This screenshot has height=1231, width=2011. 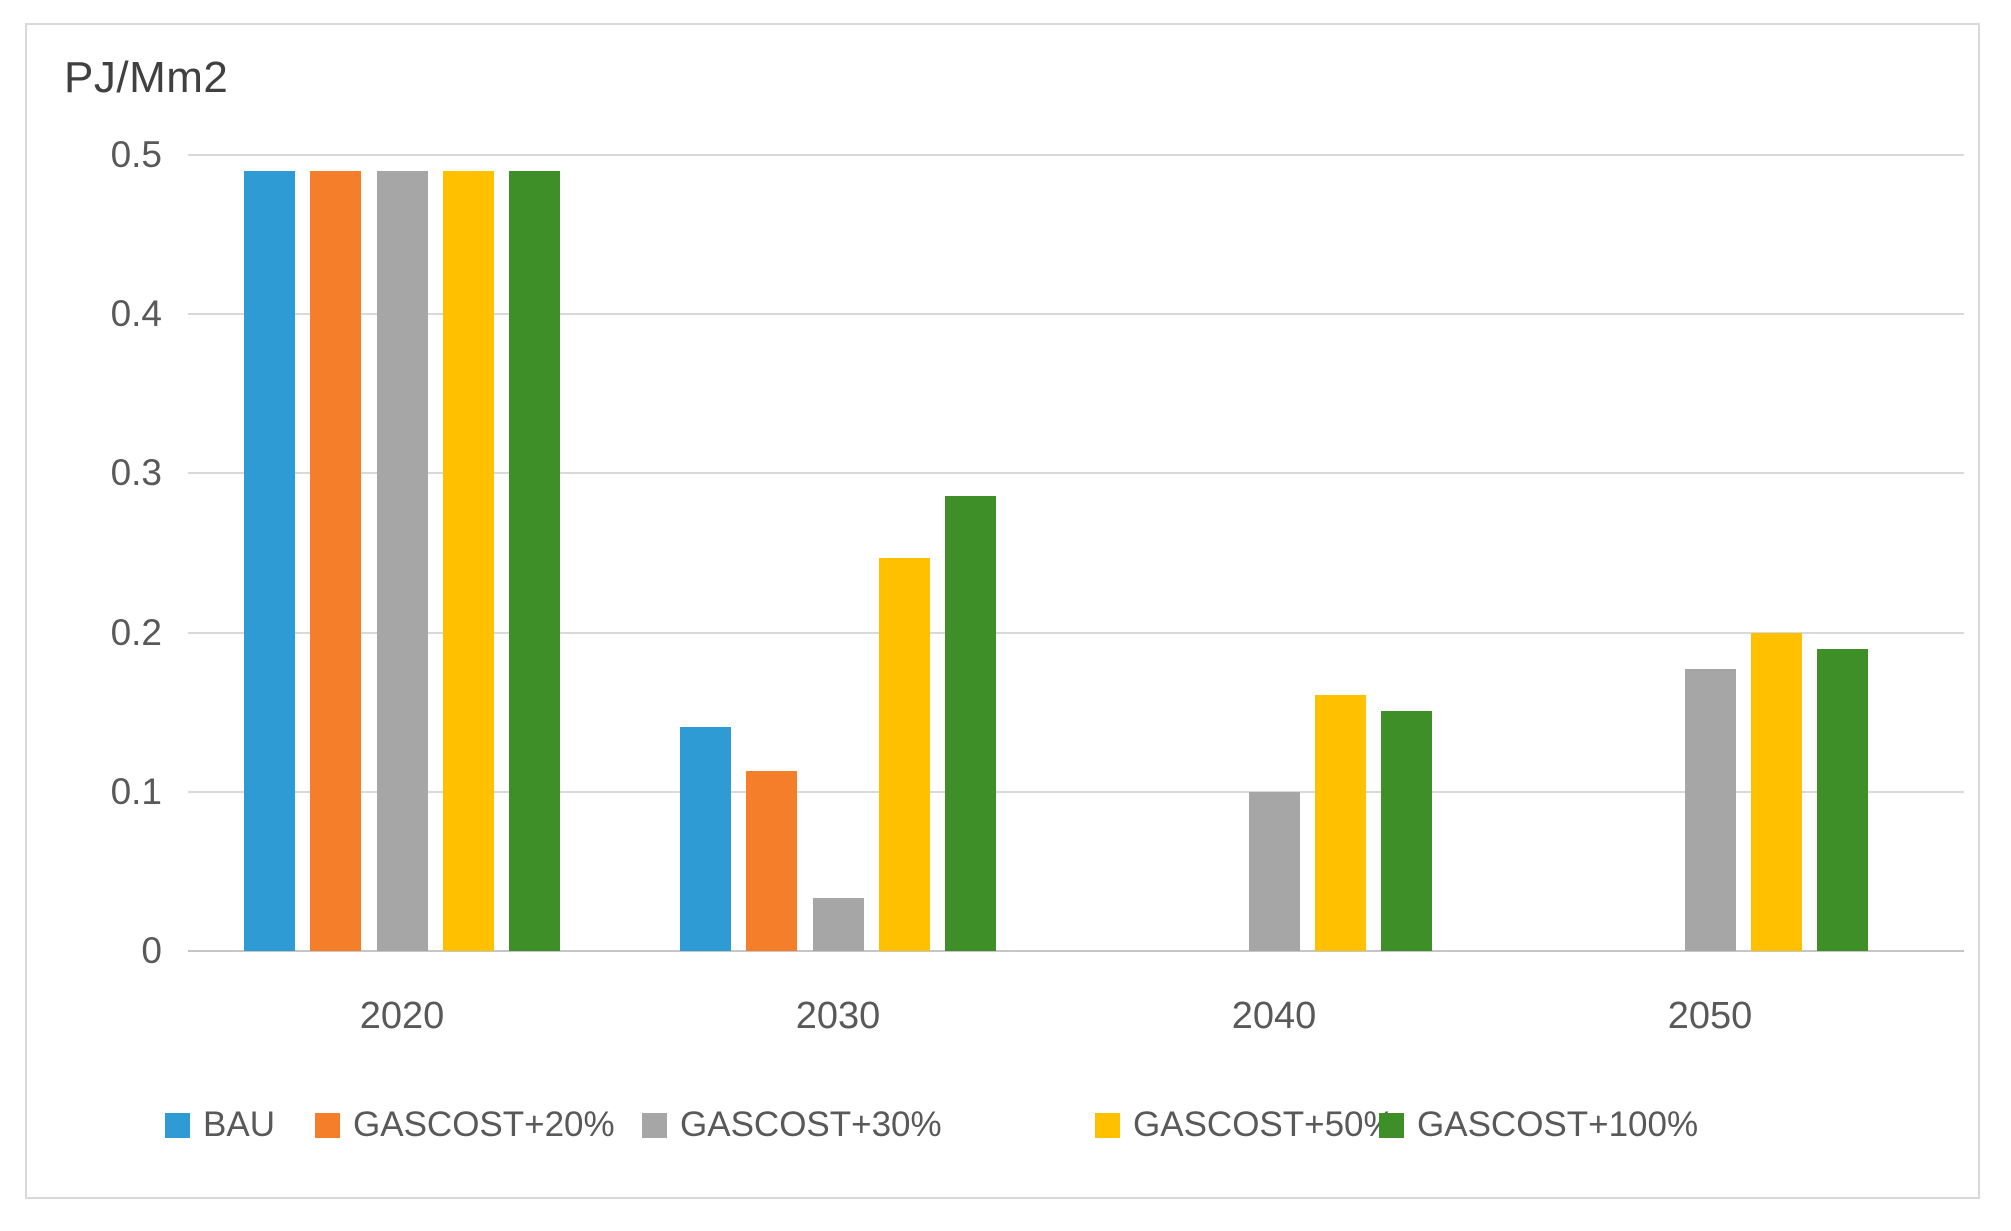 What do you see at coordinates (402, 1016) in the screenshot?
I see `x-axis-category-label: 2020` at bounding box center [402, 1016].